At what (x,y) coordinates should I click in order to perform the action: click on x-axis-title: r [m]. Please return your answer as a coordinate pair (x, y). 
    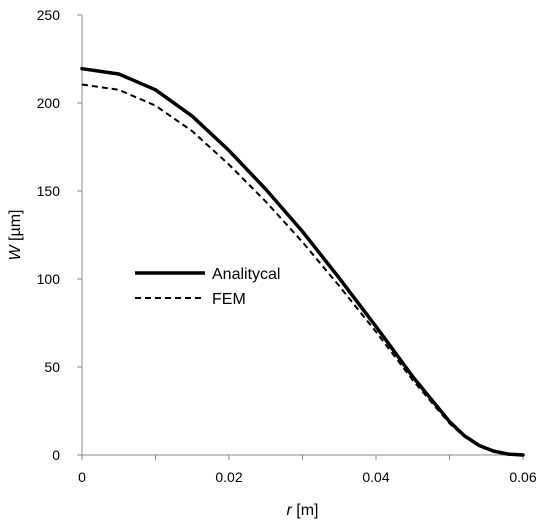
    Looking at the image, I should click on (303, 510).